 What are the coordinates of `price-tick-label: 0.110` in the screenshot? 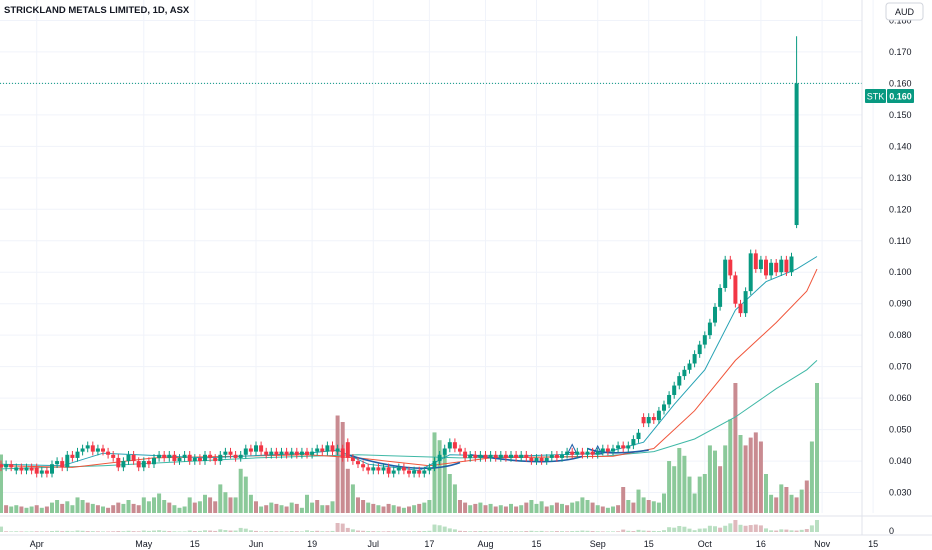 It's located at (900, 241).